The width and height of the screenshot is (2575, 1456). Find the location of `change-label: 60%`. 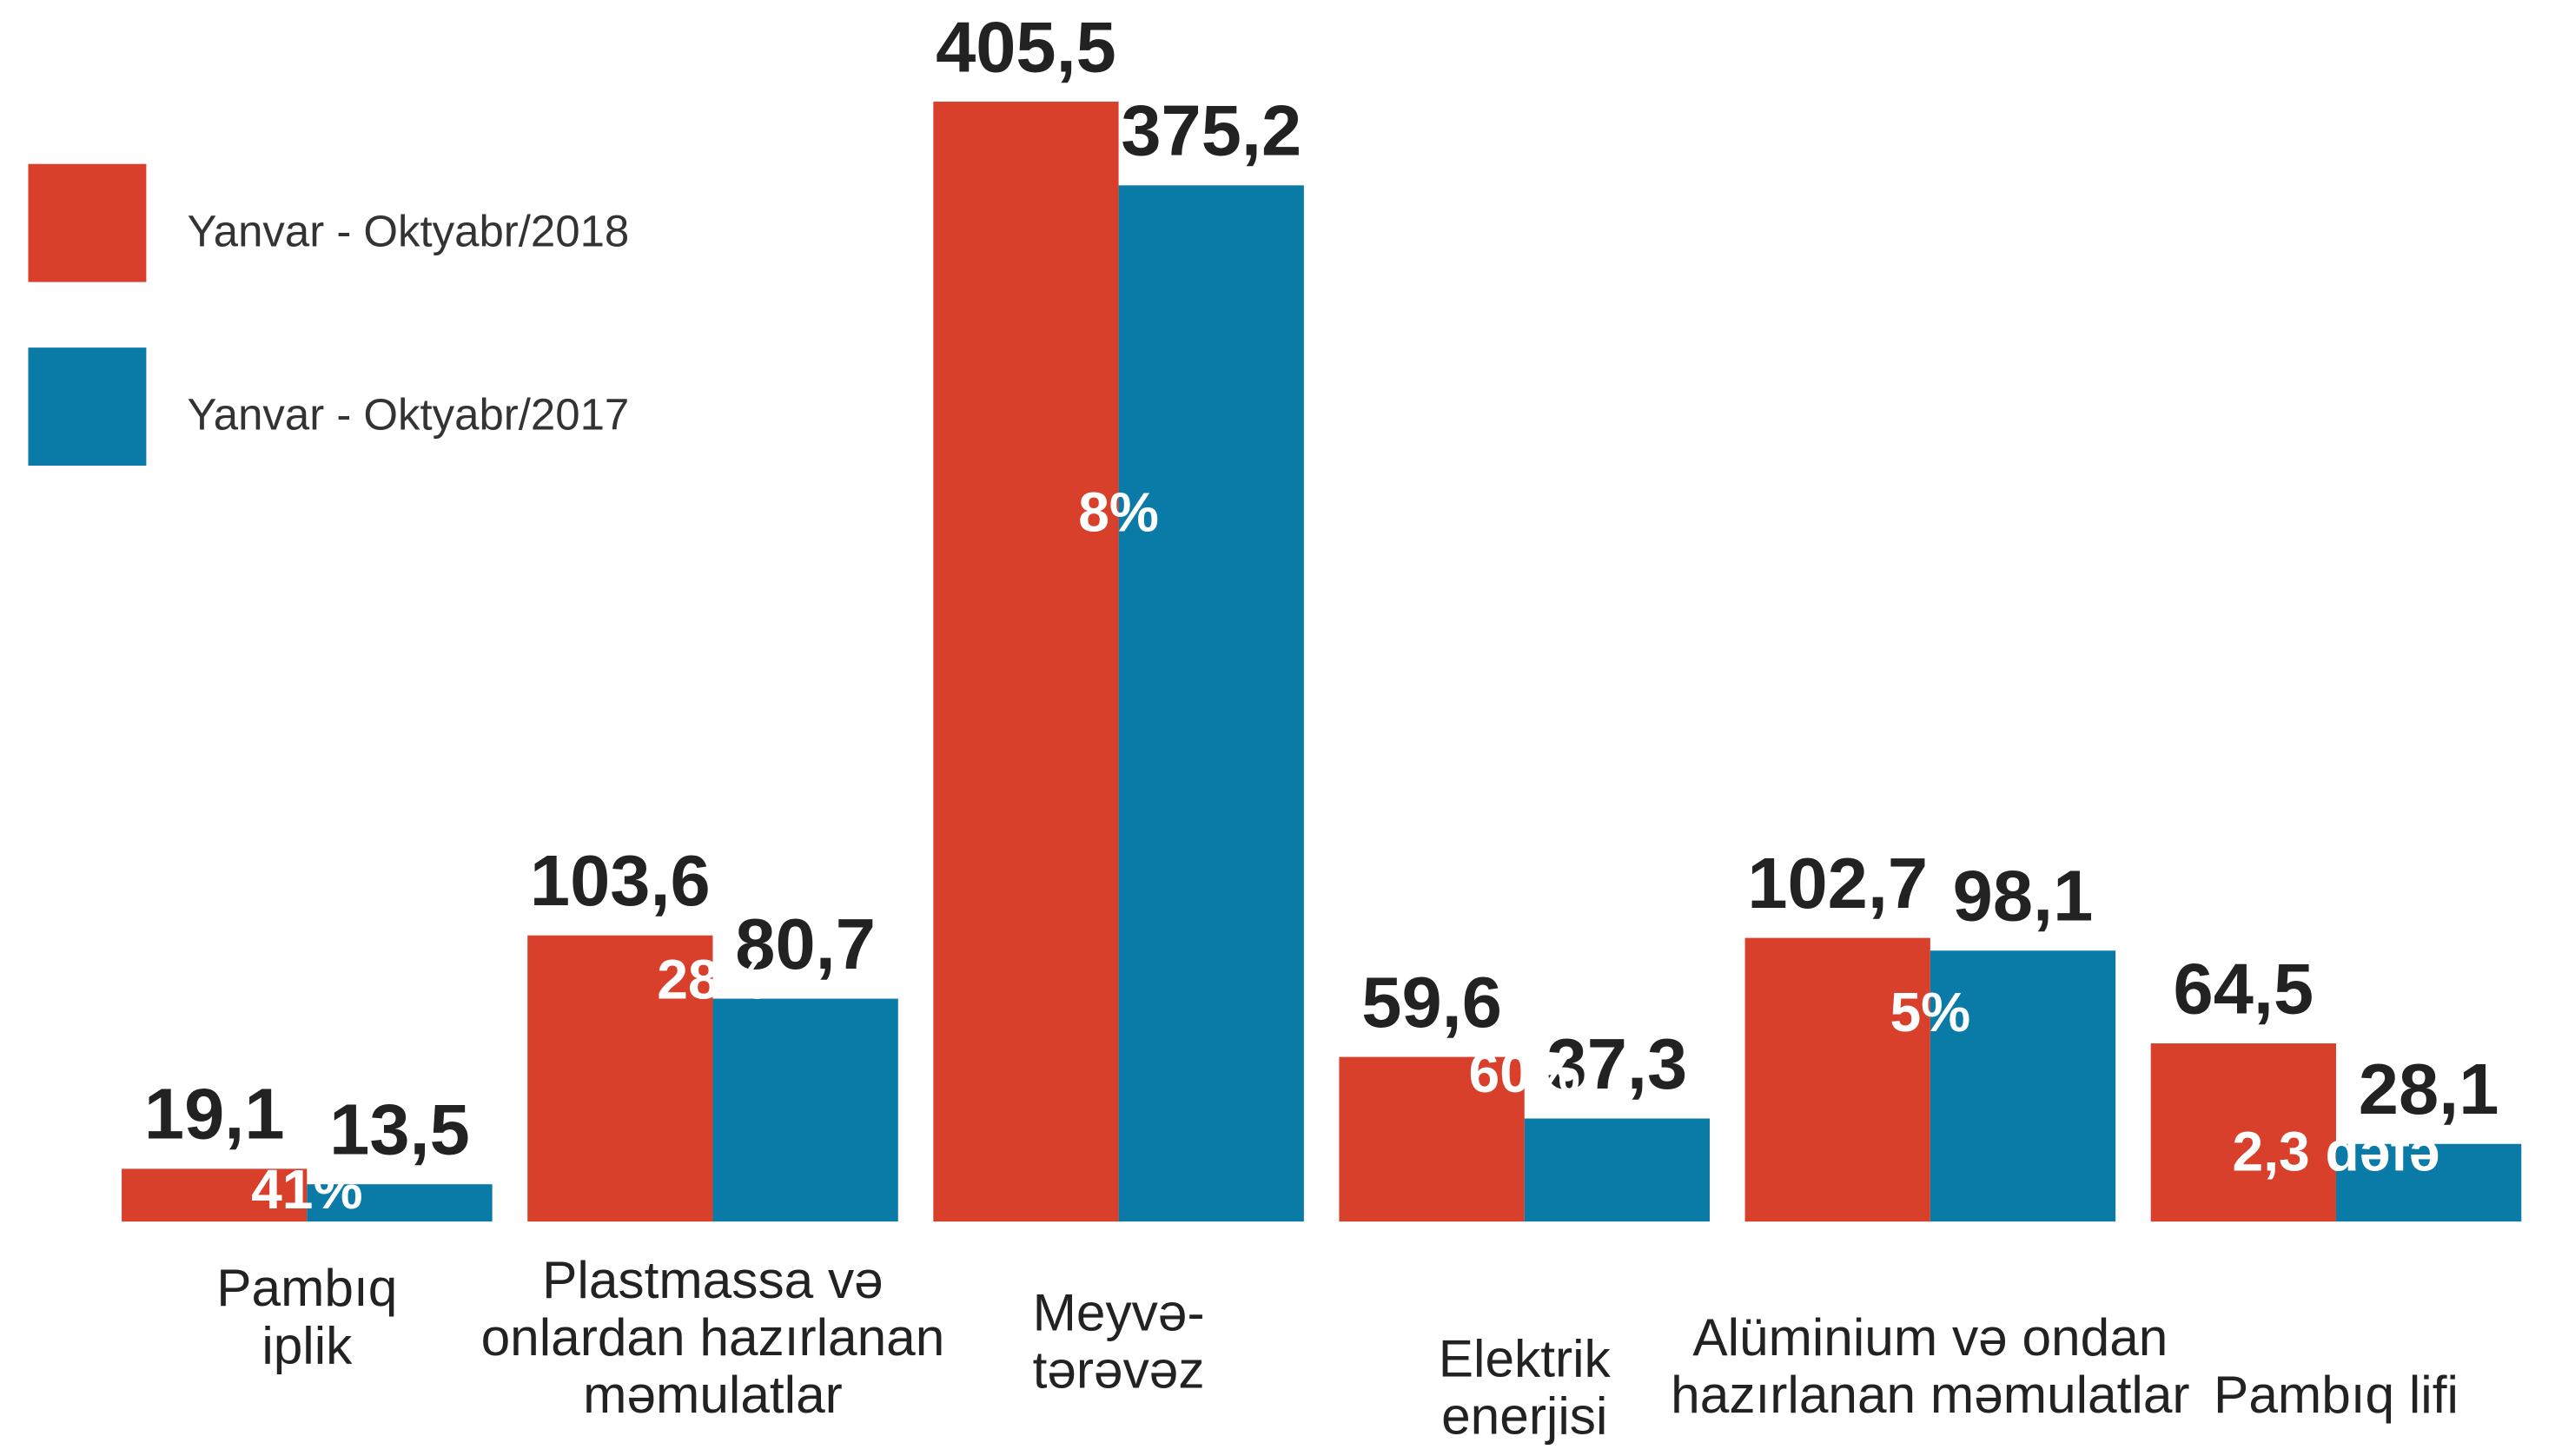

change-label: 60% is located at coordinates (1524, 1073).